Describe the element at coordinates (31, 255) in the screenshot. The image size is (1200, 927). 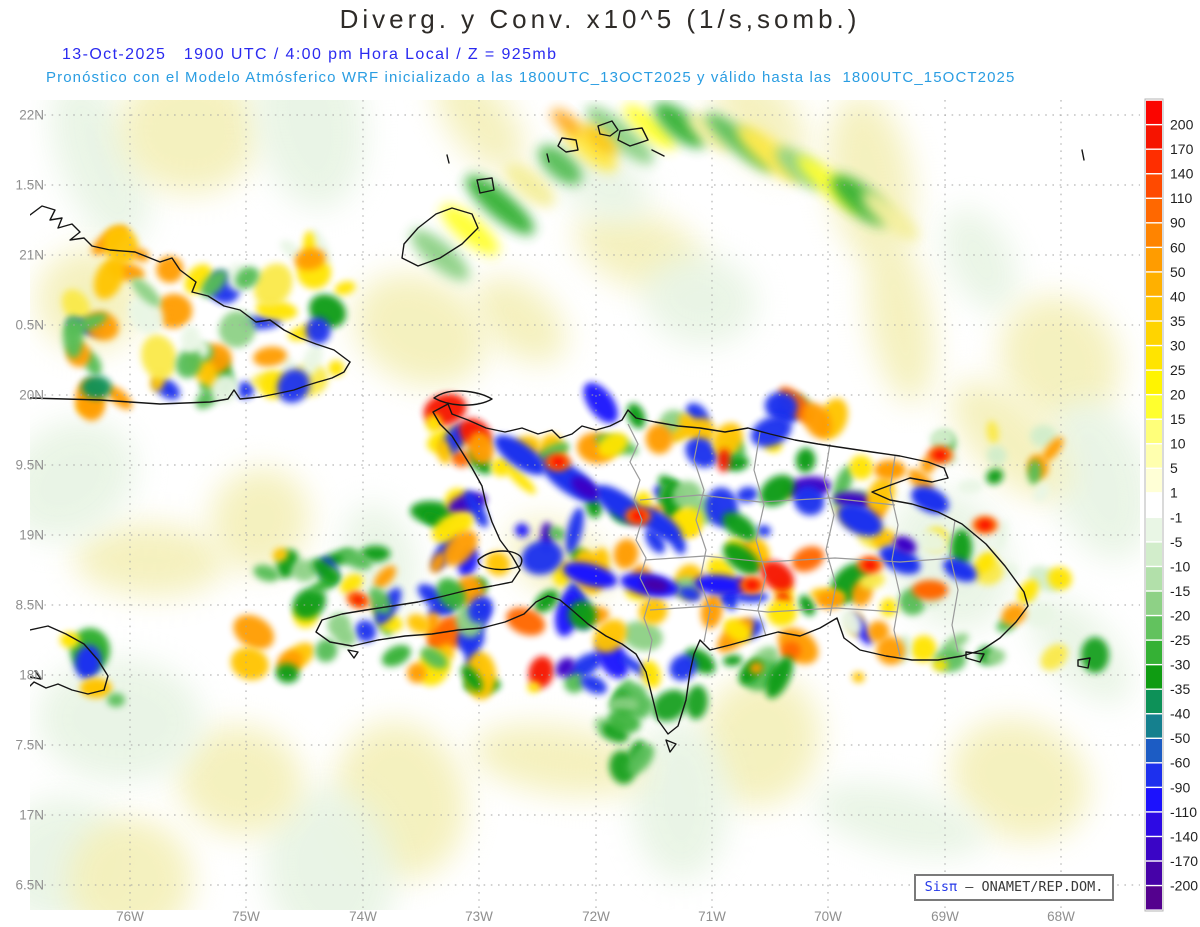
I see `lat-tick-label: 21N` at that location.